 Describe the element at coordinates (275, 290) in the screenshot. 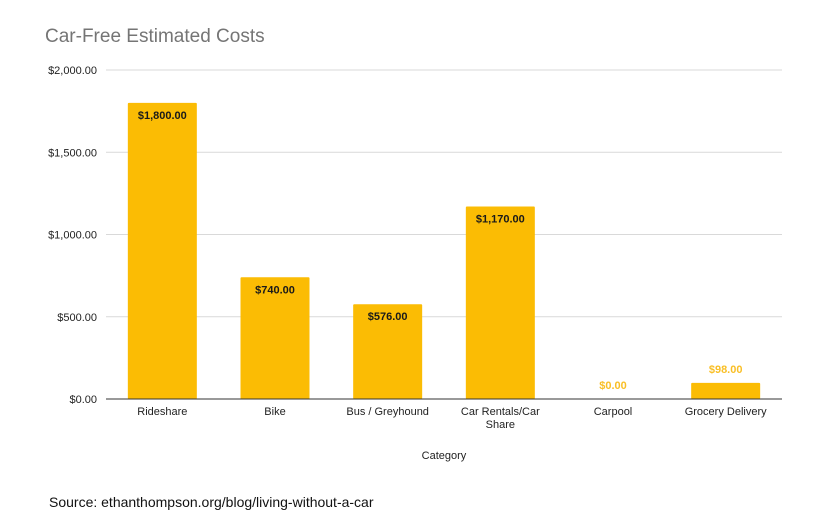

I see `data-label: $740.00` at that location.